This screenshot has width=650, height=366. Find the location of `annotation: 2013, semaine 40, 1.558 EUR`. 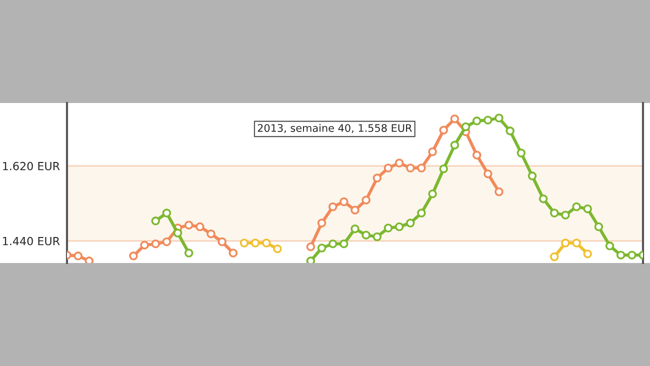

annotation: 2013, semaine 40, 1.558 EUR is located at coordinates (335, 129).